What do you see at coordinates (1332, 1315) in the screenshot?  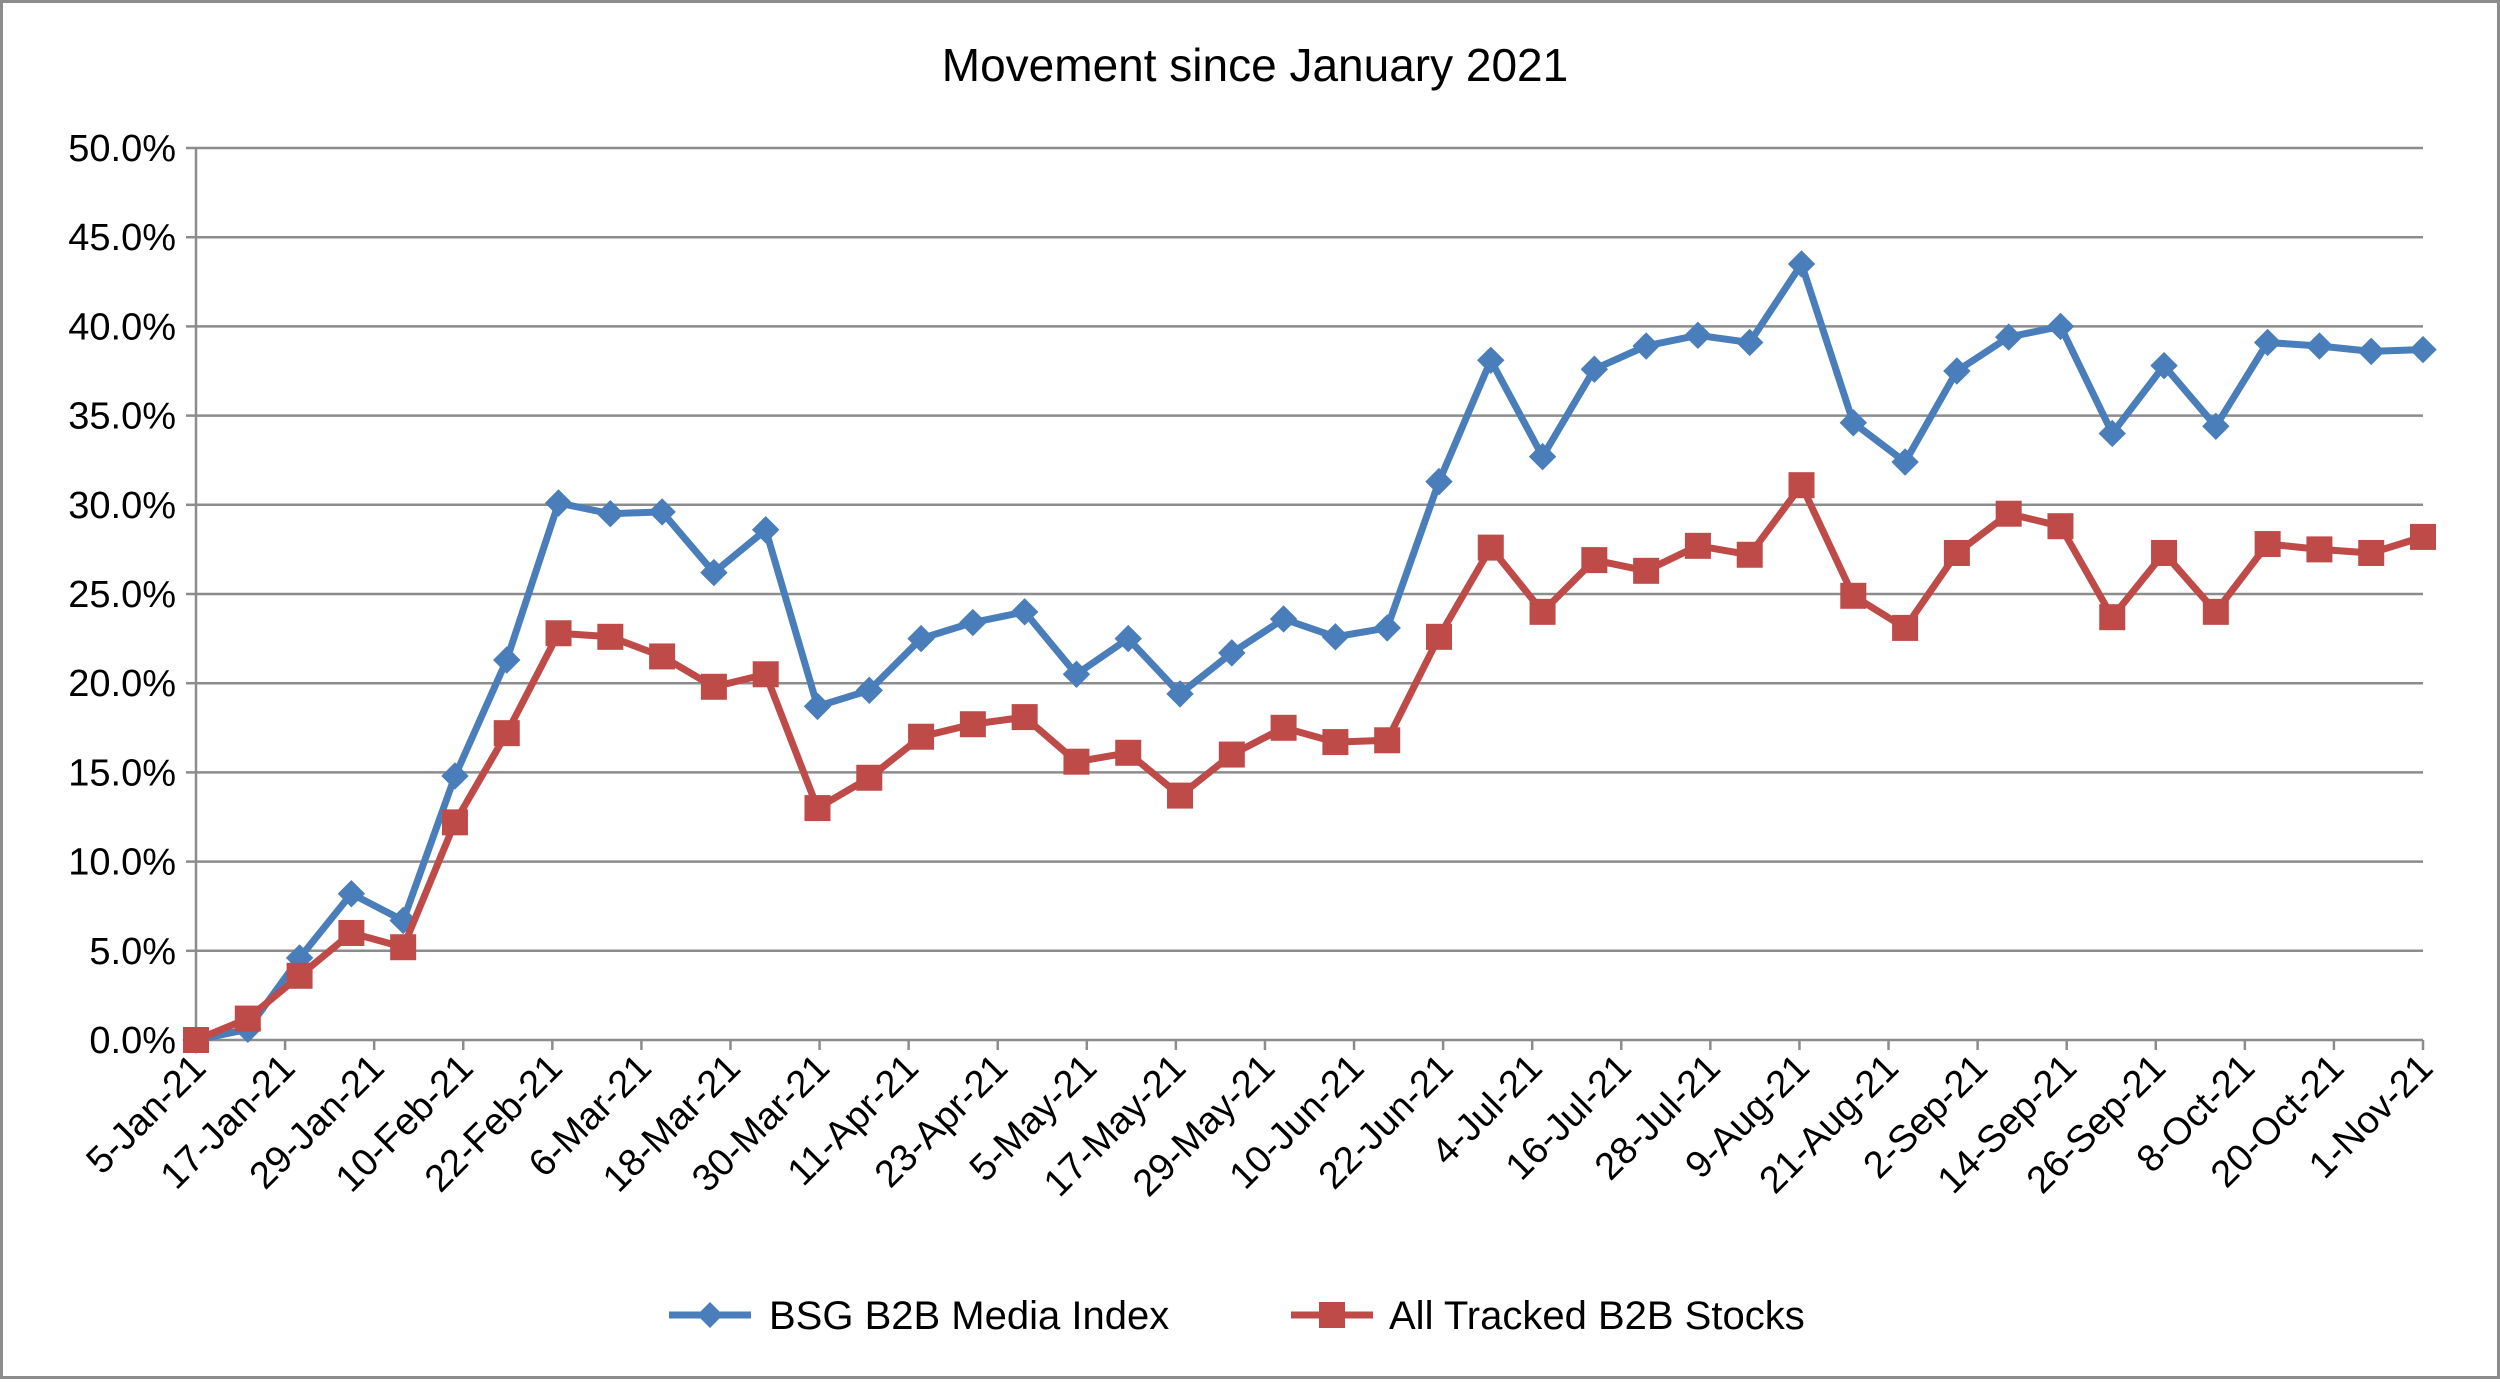 I see `legend-all-tracked-swatch-marker` at bounding box center [1332, 1315].